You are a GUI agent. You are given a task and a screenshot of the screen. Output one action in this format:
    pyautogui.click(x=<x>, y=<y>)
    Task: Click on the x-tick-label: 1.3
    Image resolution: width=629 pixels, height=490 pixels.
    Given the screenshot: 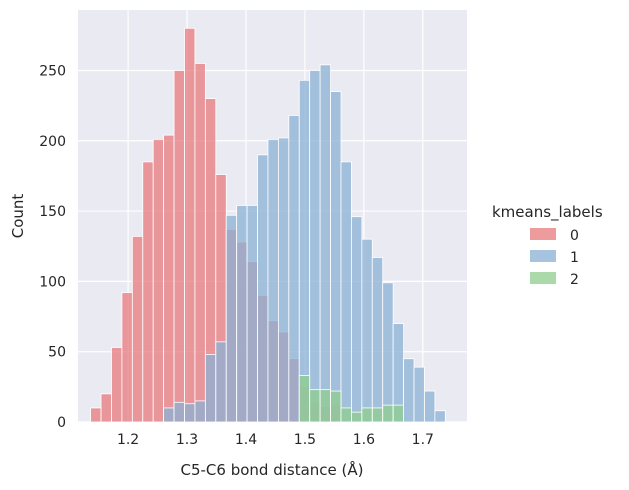 What is the action you would take?
    pyautogui.click(x=187, y=440)
    